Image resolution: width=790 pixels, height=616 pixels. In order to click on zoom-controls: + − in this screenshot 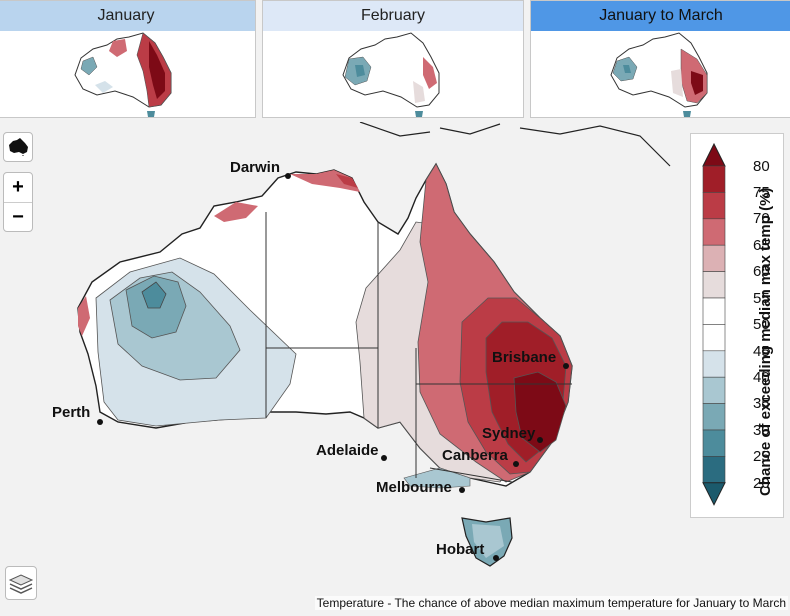, I will do `click(18, 202)`.